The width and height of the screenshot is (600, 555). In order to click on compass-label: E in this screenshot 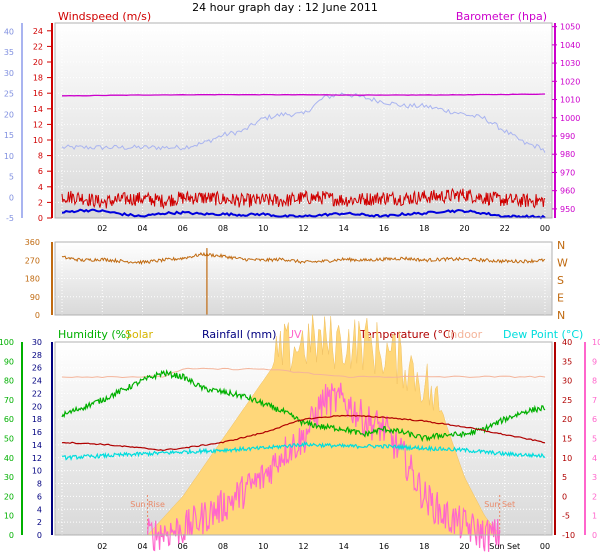, I will do `click(560, 298)`.